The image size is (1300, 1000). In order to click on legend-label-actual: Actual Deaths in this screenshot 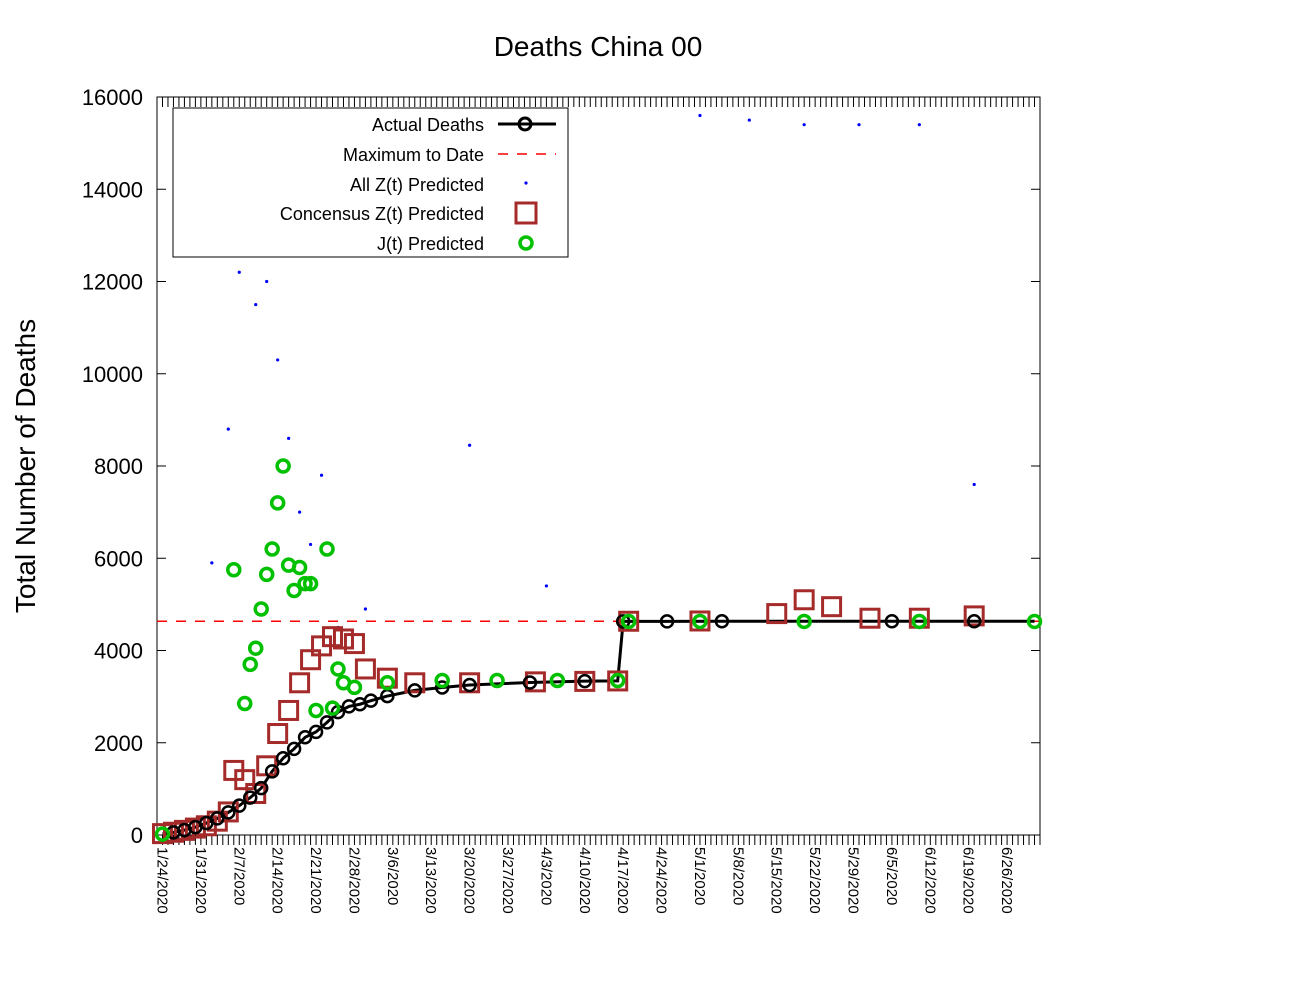, I will do `click(428, 125)`.